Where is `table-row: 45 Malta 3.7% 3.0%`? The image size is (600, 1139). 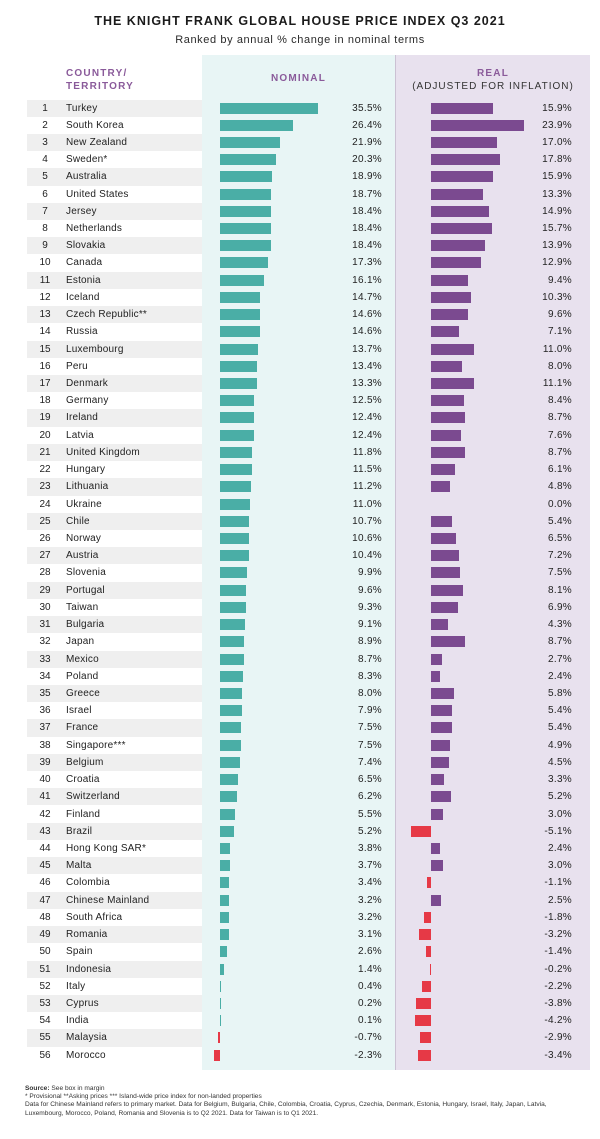 table-row: 45 Malta 3.7% 3.0% is located at coordinates (300, 866).